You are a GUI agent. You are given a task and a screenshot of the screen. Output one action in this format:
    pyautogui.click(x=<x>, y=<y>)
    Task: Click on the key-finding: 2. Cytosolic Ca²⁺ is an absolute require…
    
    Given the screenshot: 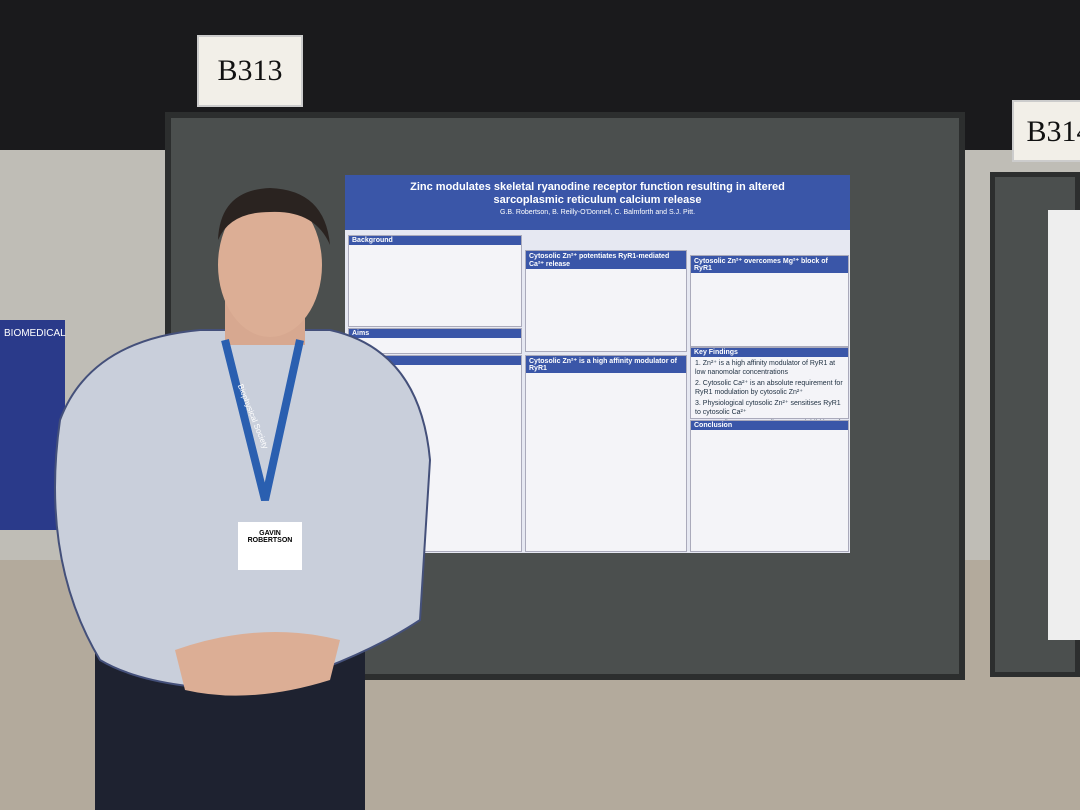 What is the action you would take?
    pyautogui.click(x=769, y=388)
    